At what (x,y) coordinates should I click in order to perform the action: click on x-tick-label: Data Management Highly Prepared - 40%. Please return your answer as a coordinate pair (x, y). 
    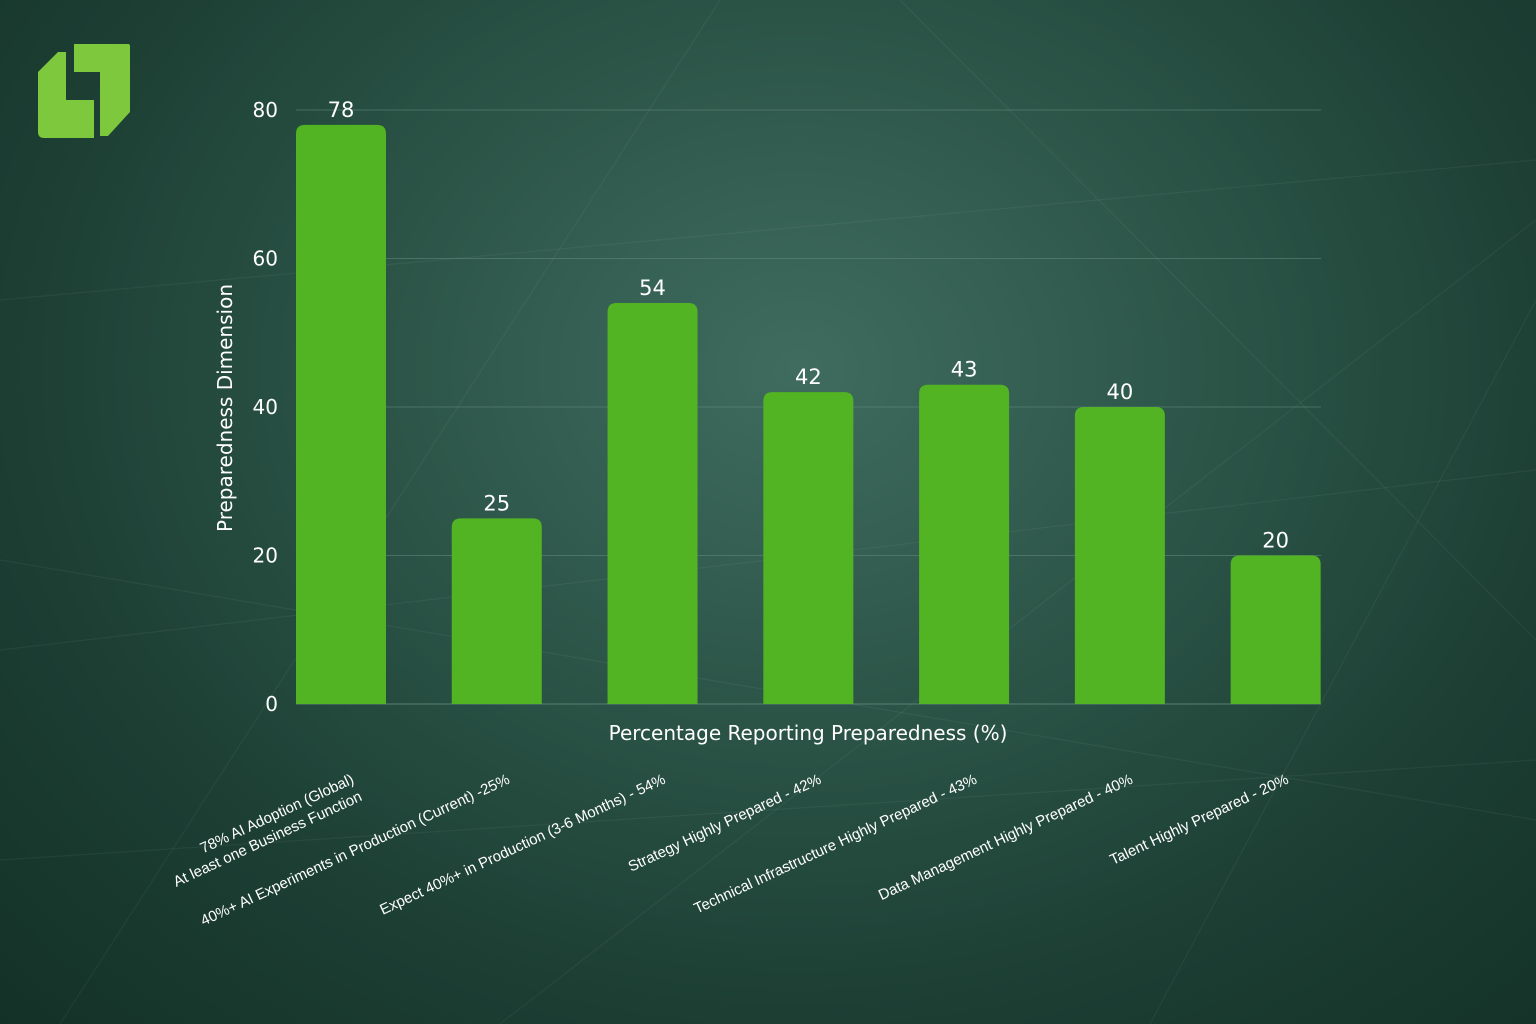
    Looking at the image, I should click on (1006, 837).